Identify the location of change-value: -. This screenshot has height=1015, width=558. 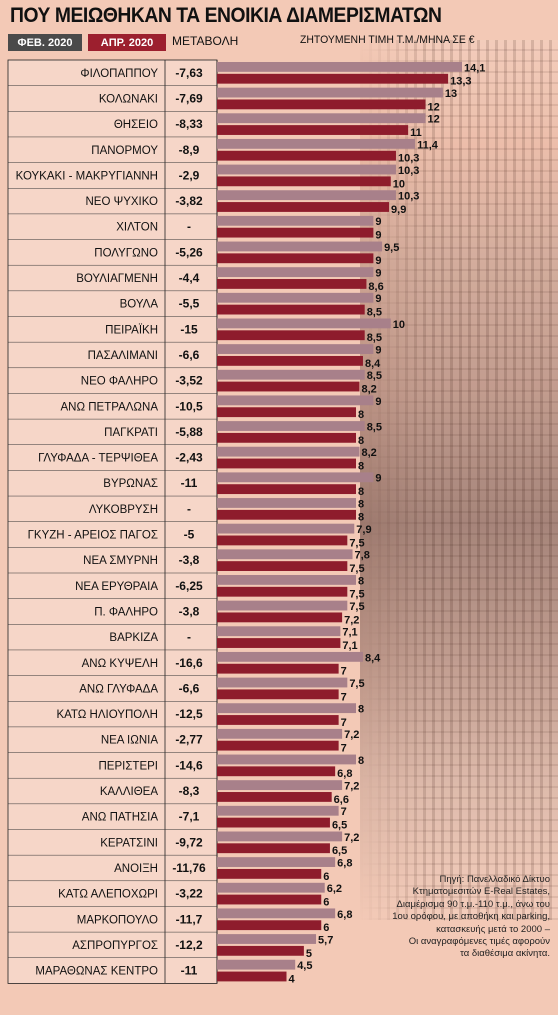
(189, 227).